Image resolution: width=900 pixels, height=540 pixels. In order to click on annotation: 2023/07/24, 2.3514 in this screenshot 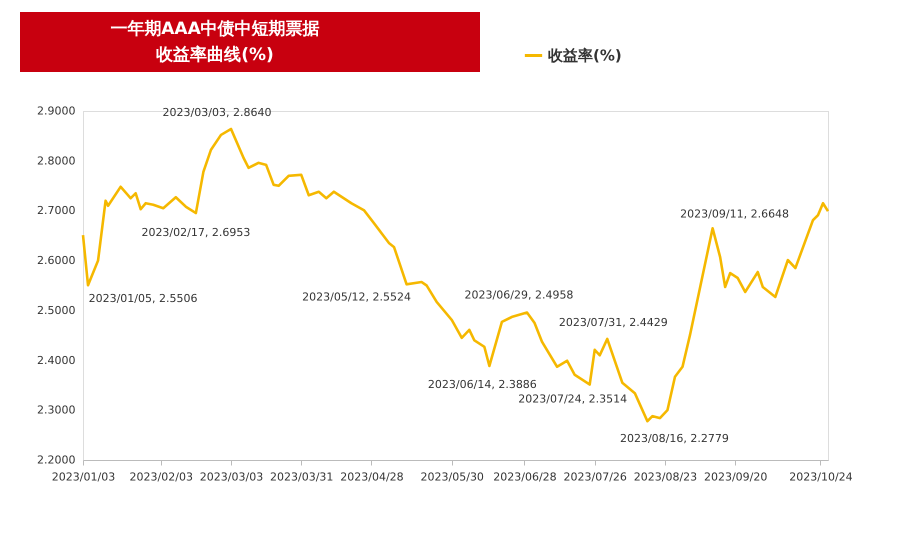, I will do `click(573, 399)`.